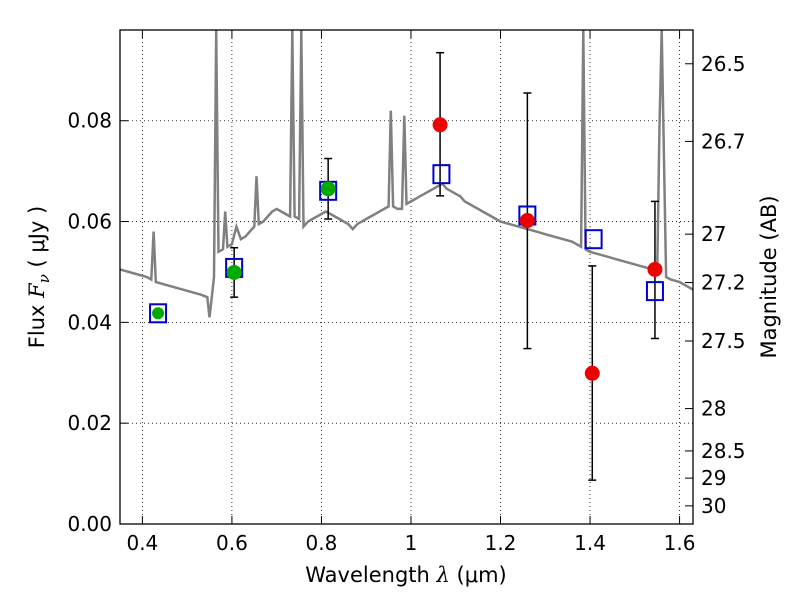 This screenshot has width=800, height=600. What do you see at coordinates (89, 524) in the screenshot?
I see `y-tick-label: 0.00` at bounding box center [89, 524].